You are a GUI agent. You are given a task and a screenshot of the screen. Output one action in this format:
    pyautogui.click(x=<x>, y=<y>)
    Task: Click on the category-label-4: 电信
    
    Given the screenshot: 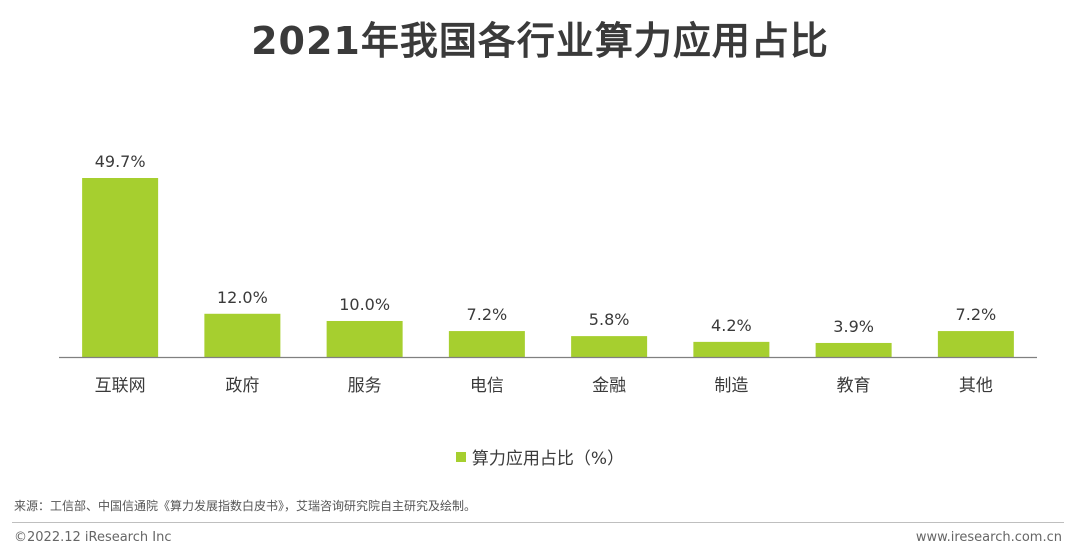 What is the action you would take?
    pyautogui.click(x=487, y=386)
    